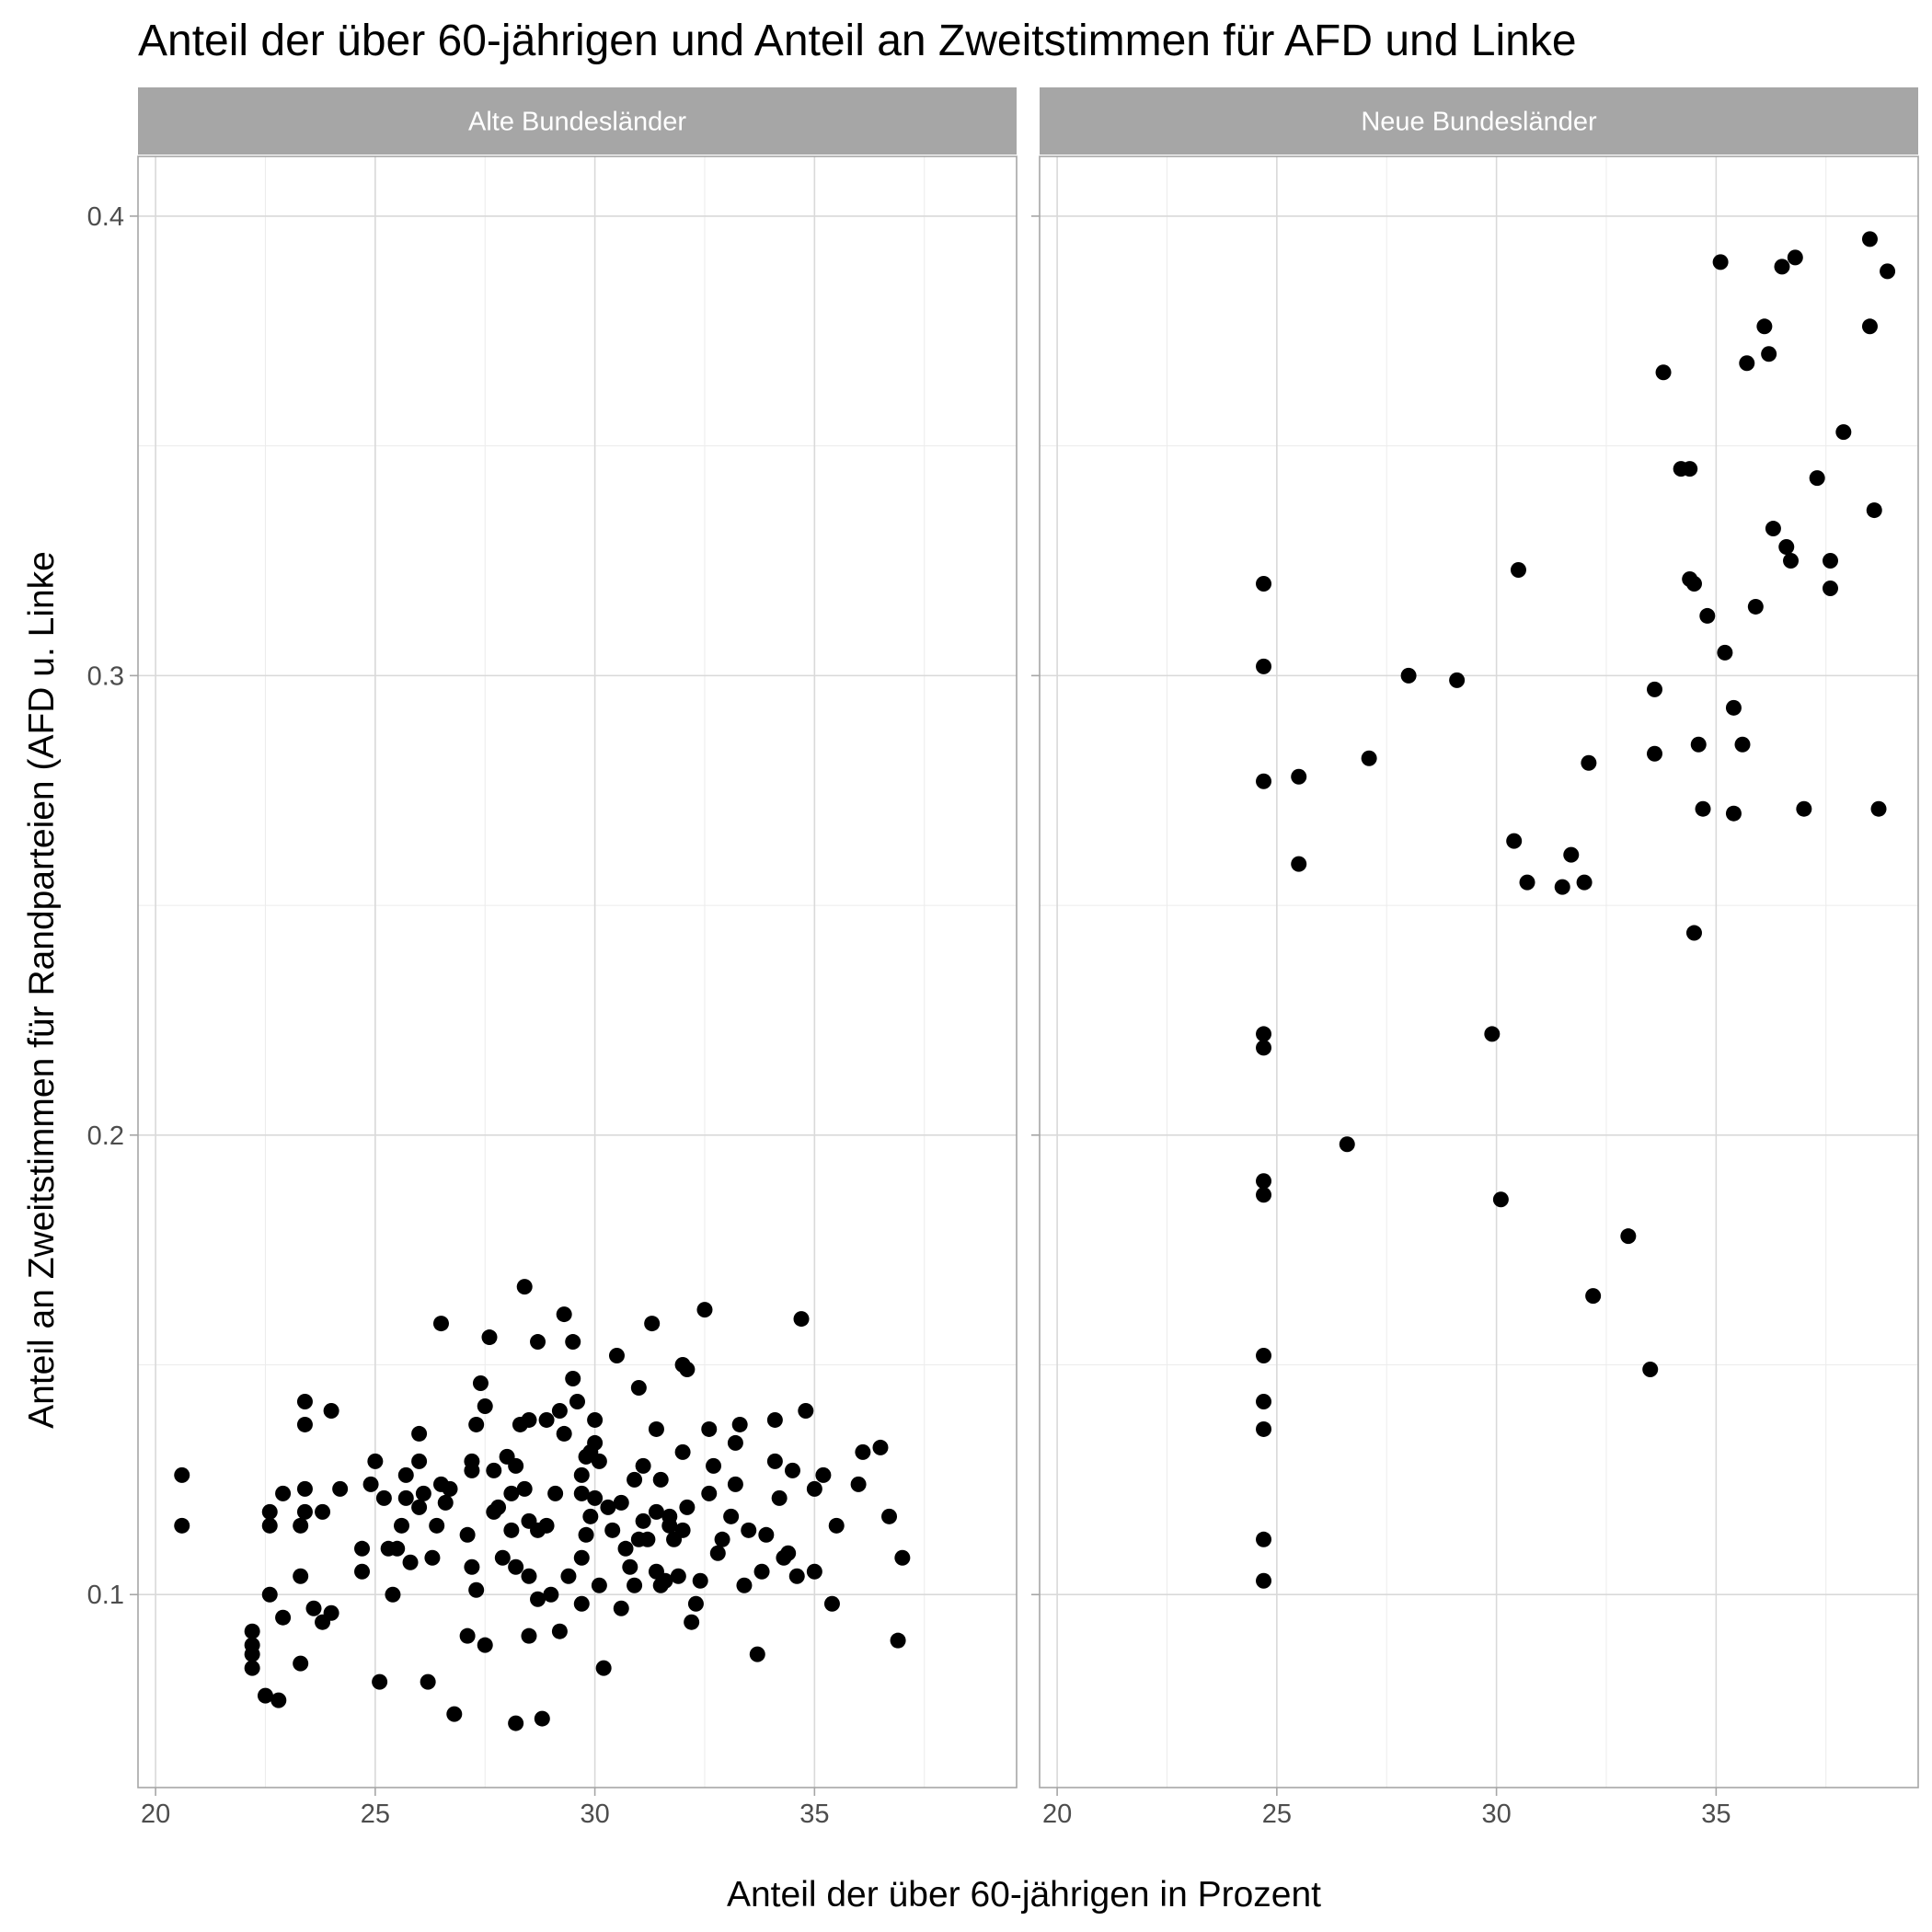 This screenshot has width=1932, height=1932. Describe the element at coordinates (1479, 121) in the screenshot. I see `facet-strip-neue` at that location.